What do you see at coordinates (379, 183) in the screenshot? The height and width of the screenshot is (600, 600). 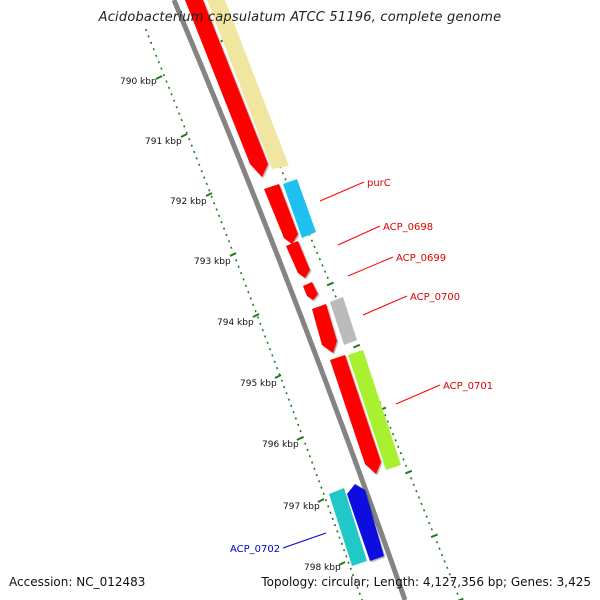 I see `gene-label-text: purC` at bounding box center [379, 183].